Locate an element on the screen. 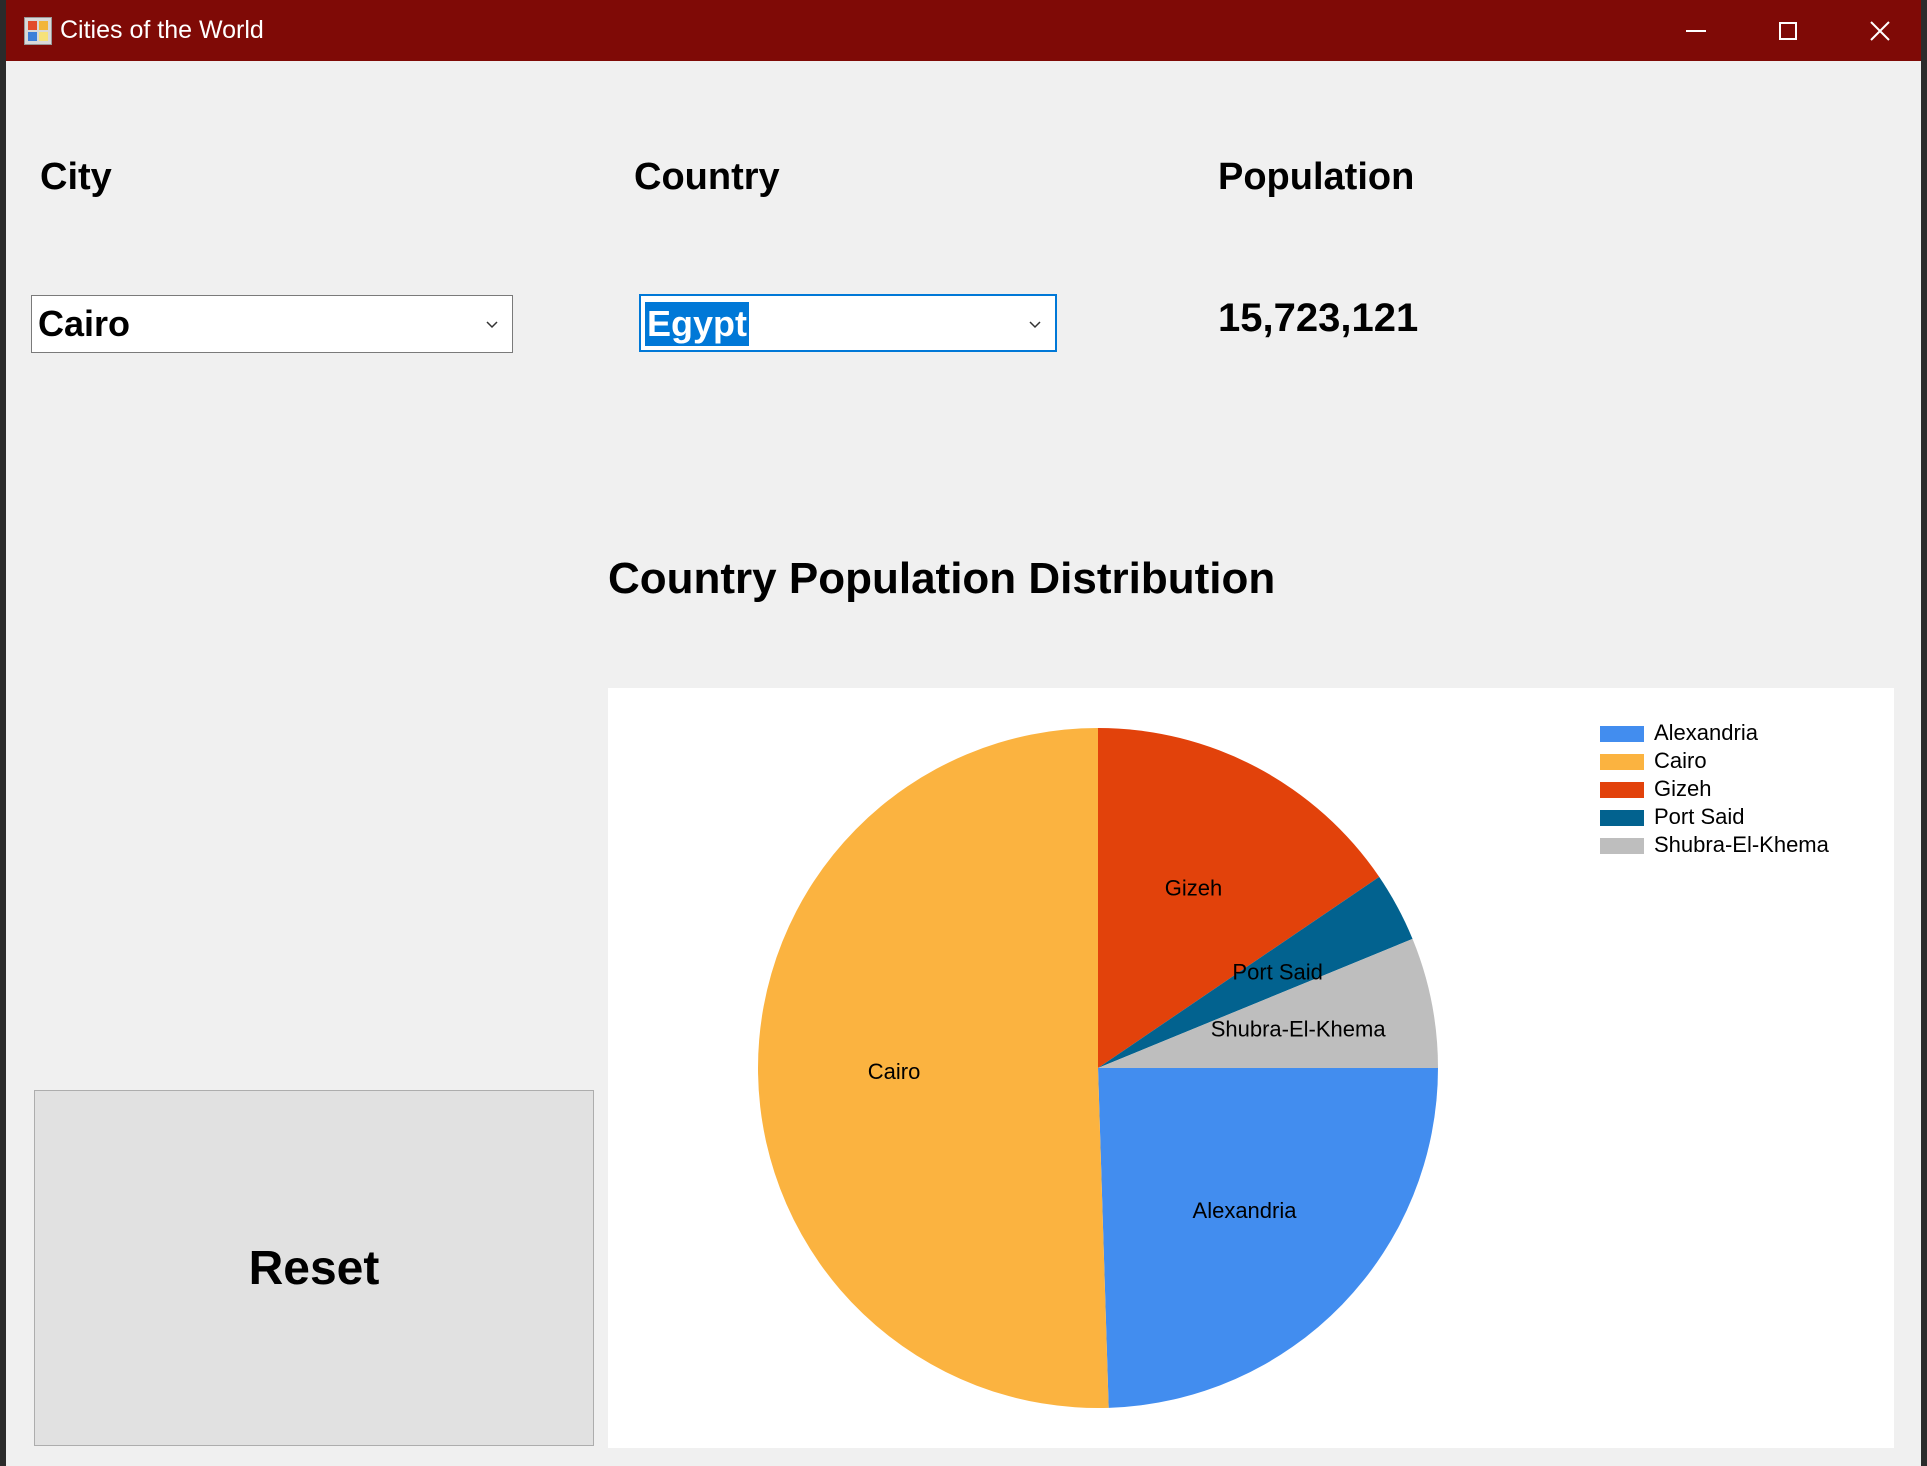  legend-label: Shubra-El-Khema is located at coordinates (1741, 844).